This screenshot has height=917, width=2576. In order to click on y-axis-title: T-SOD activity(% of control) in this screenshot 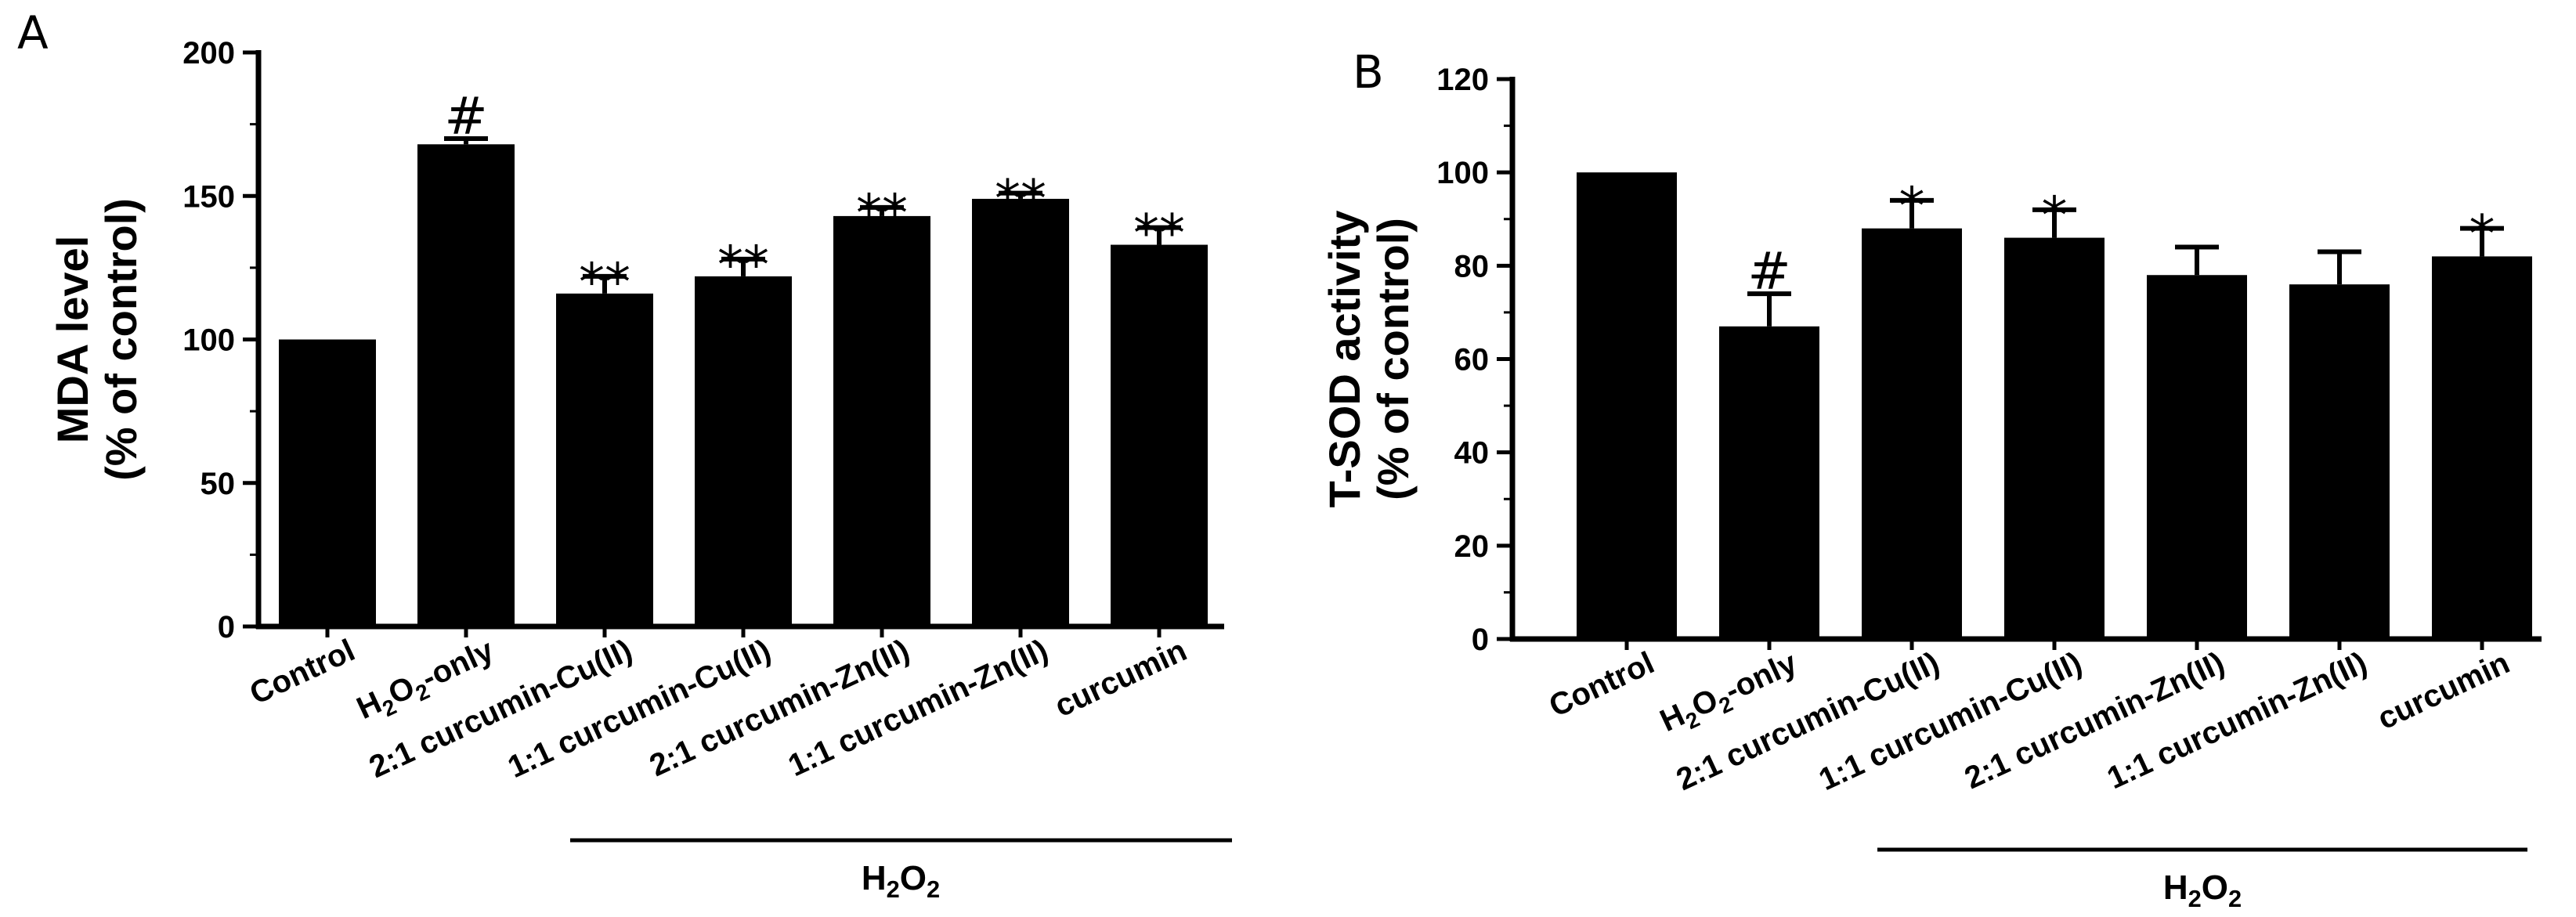, I will do `click(1369, 359)`.